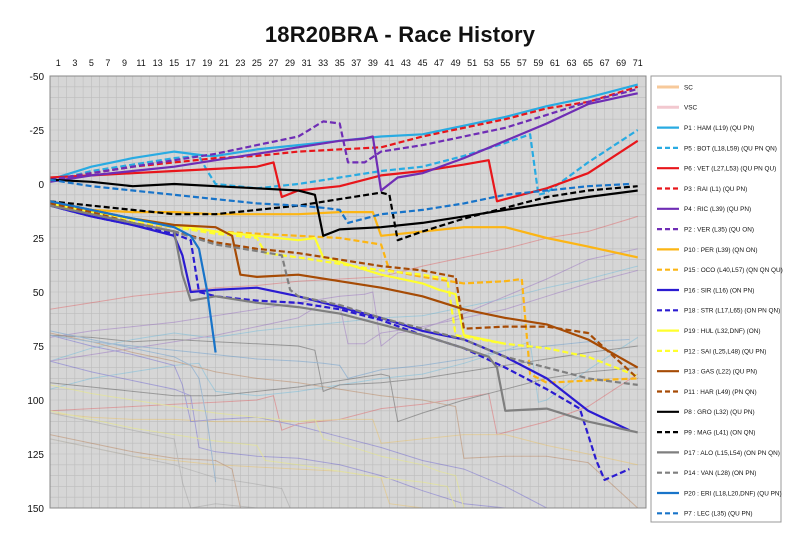  What do you see at coordinates (555, 63) in the screenshot?
I see `x-tick-label: 61` at bounding box center [555, 63].